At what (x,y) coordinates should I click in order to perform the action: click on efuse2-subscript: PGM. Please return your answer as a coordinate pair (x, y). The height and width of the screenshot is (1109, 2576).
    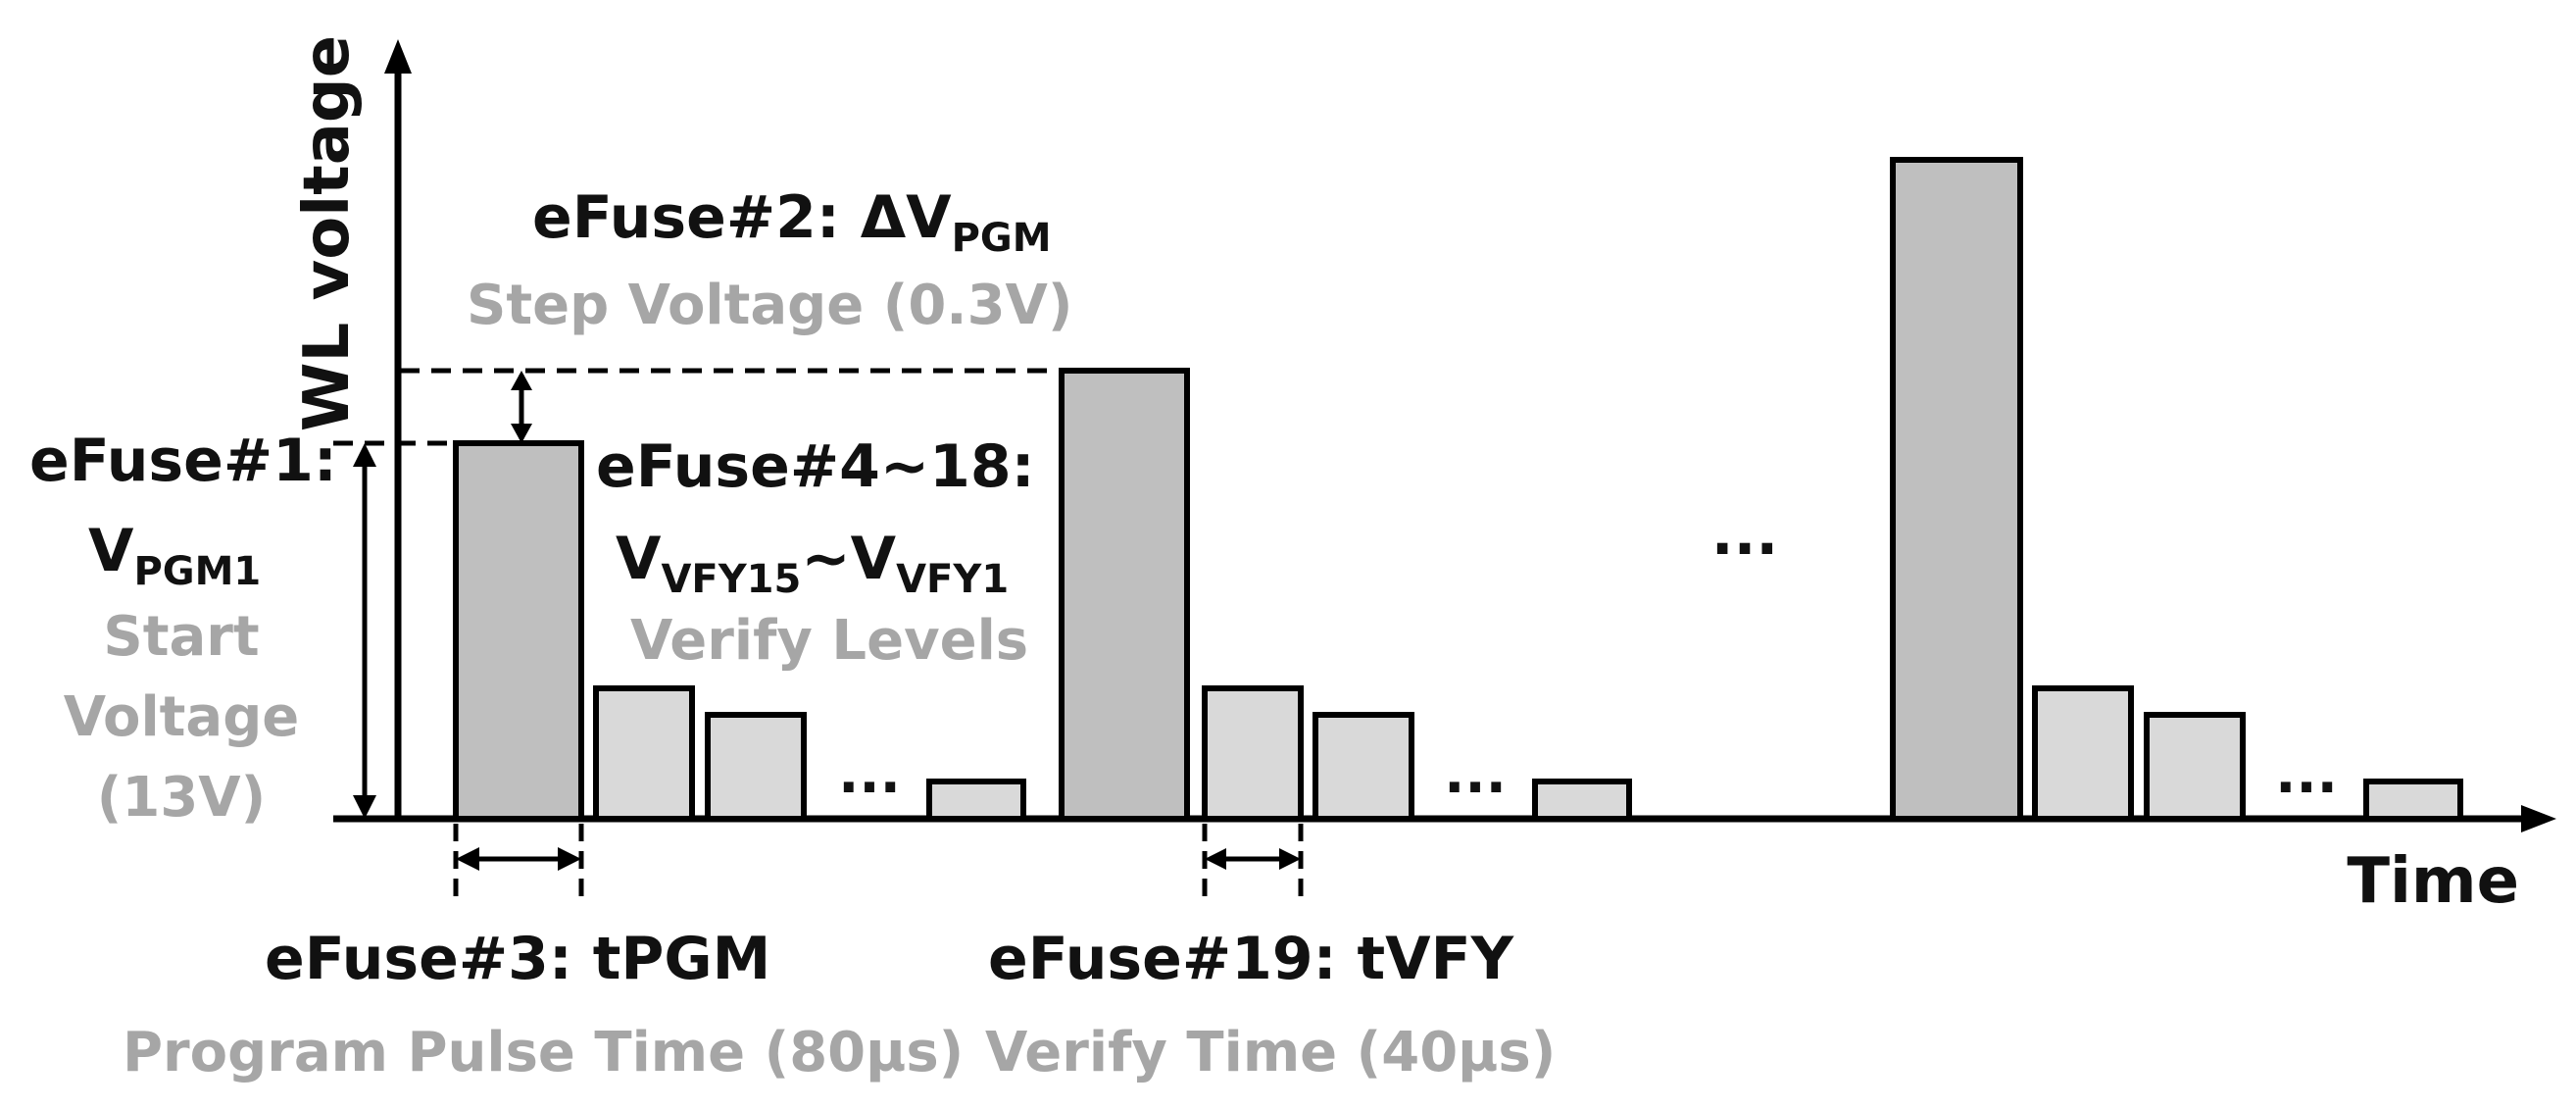
    Looking at the image, I should click on (1002, 239).